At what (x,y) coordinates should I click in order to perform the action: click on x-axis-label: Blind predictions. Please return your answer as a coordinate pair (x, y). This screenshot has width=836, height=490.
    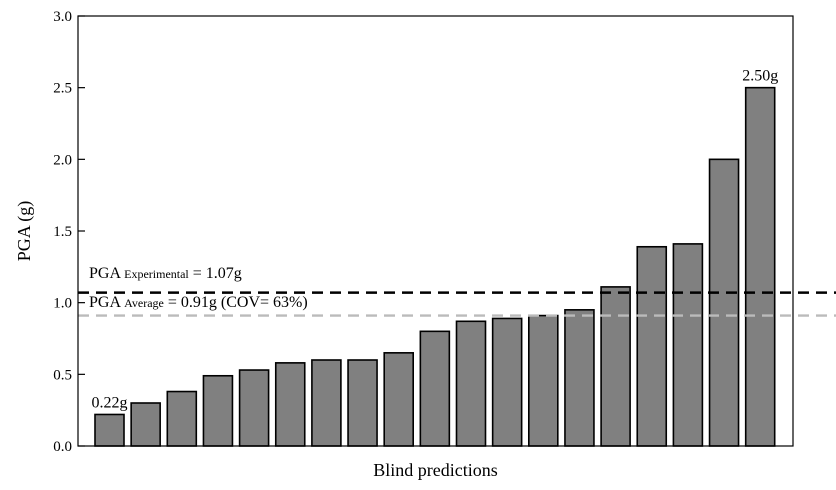
    Looking at the image, I should click on (435, 470).